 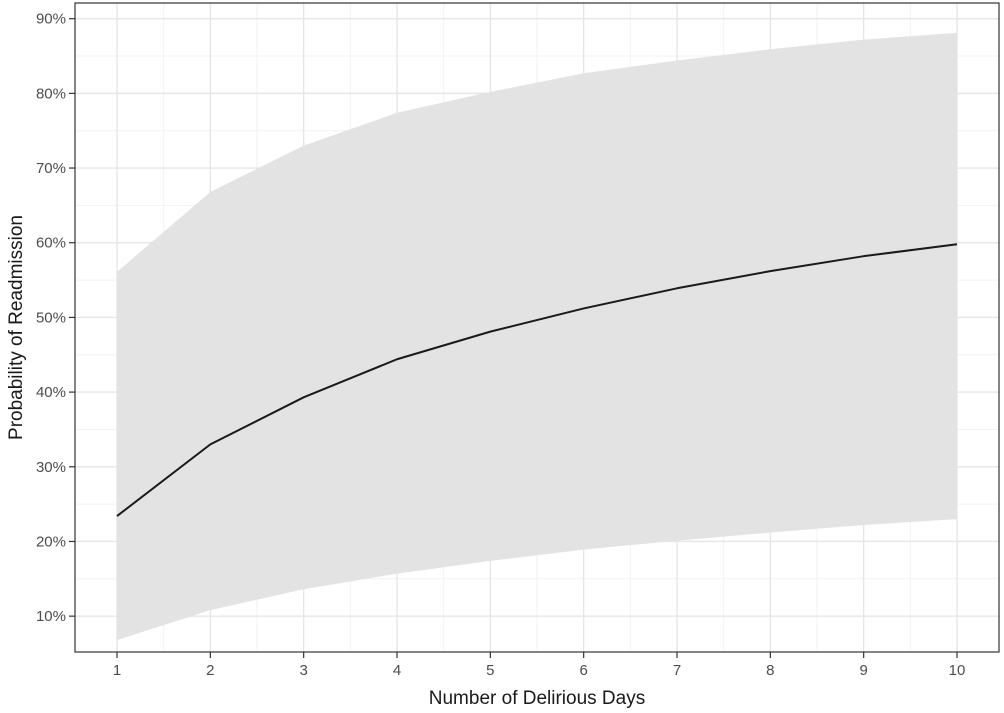 What do you see at coordinates (303, 670) in the screenshot?
I see `x-tick-label: 3` at bounding box center [303, 670].